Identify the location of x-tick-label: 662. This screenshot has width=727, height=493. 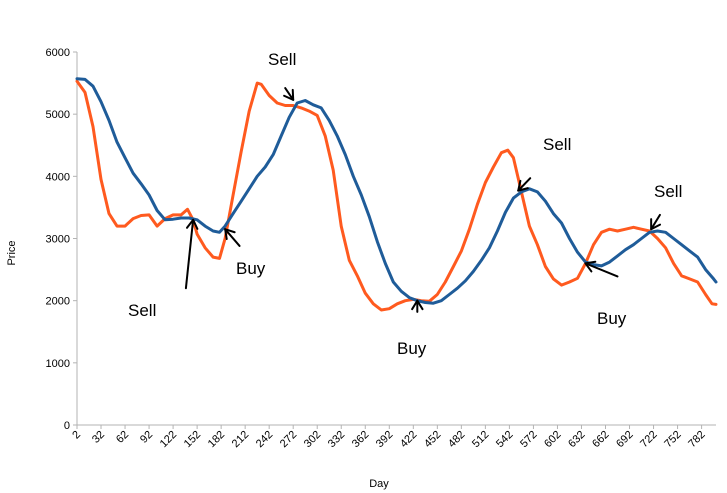
(600, 439).